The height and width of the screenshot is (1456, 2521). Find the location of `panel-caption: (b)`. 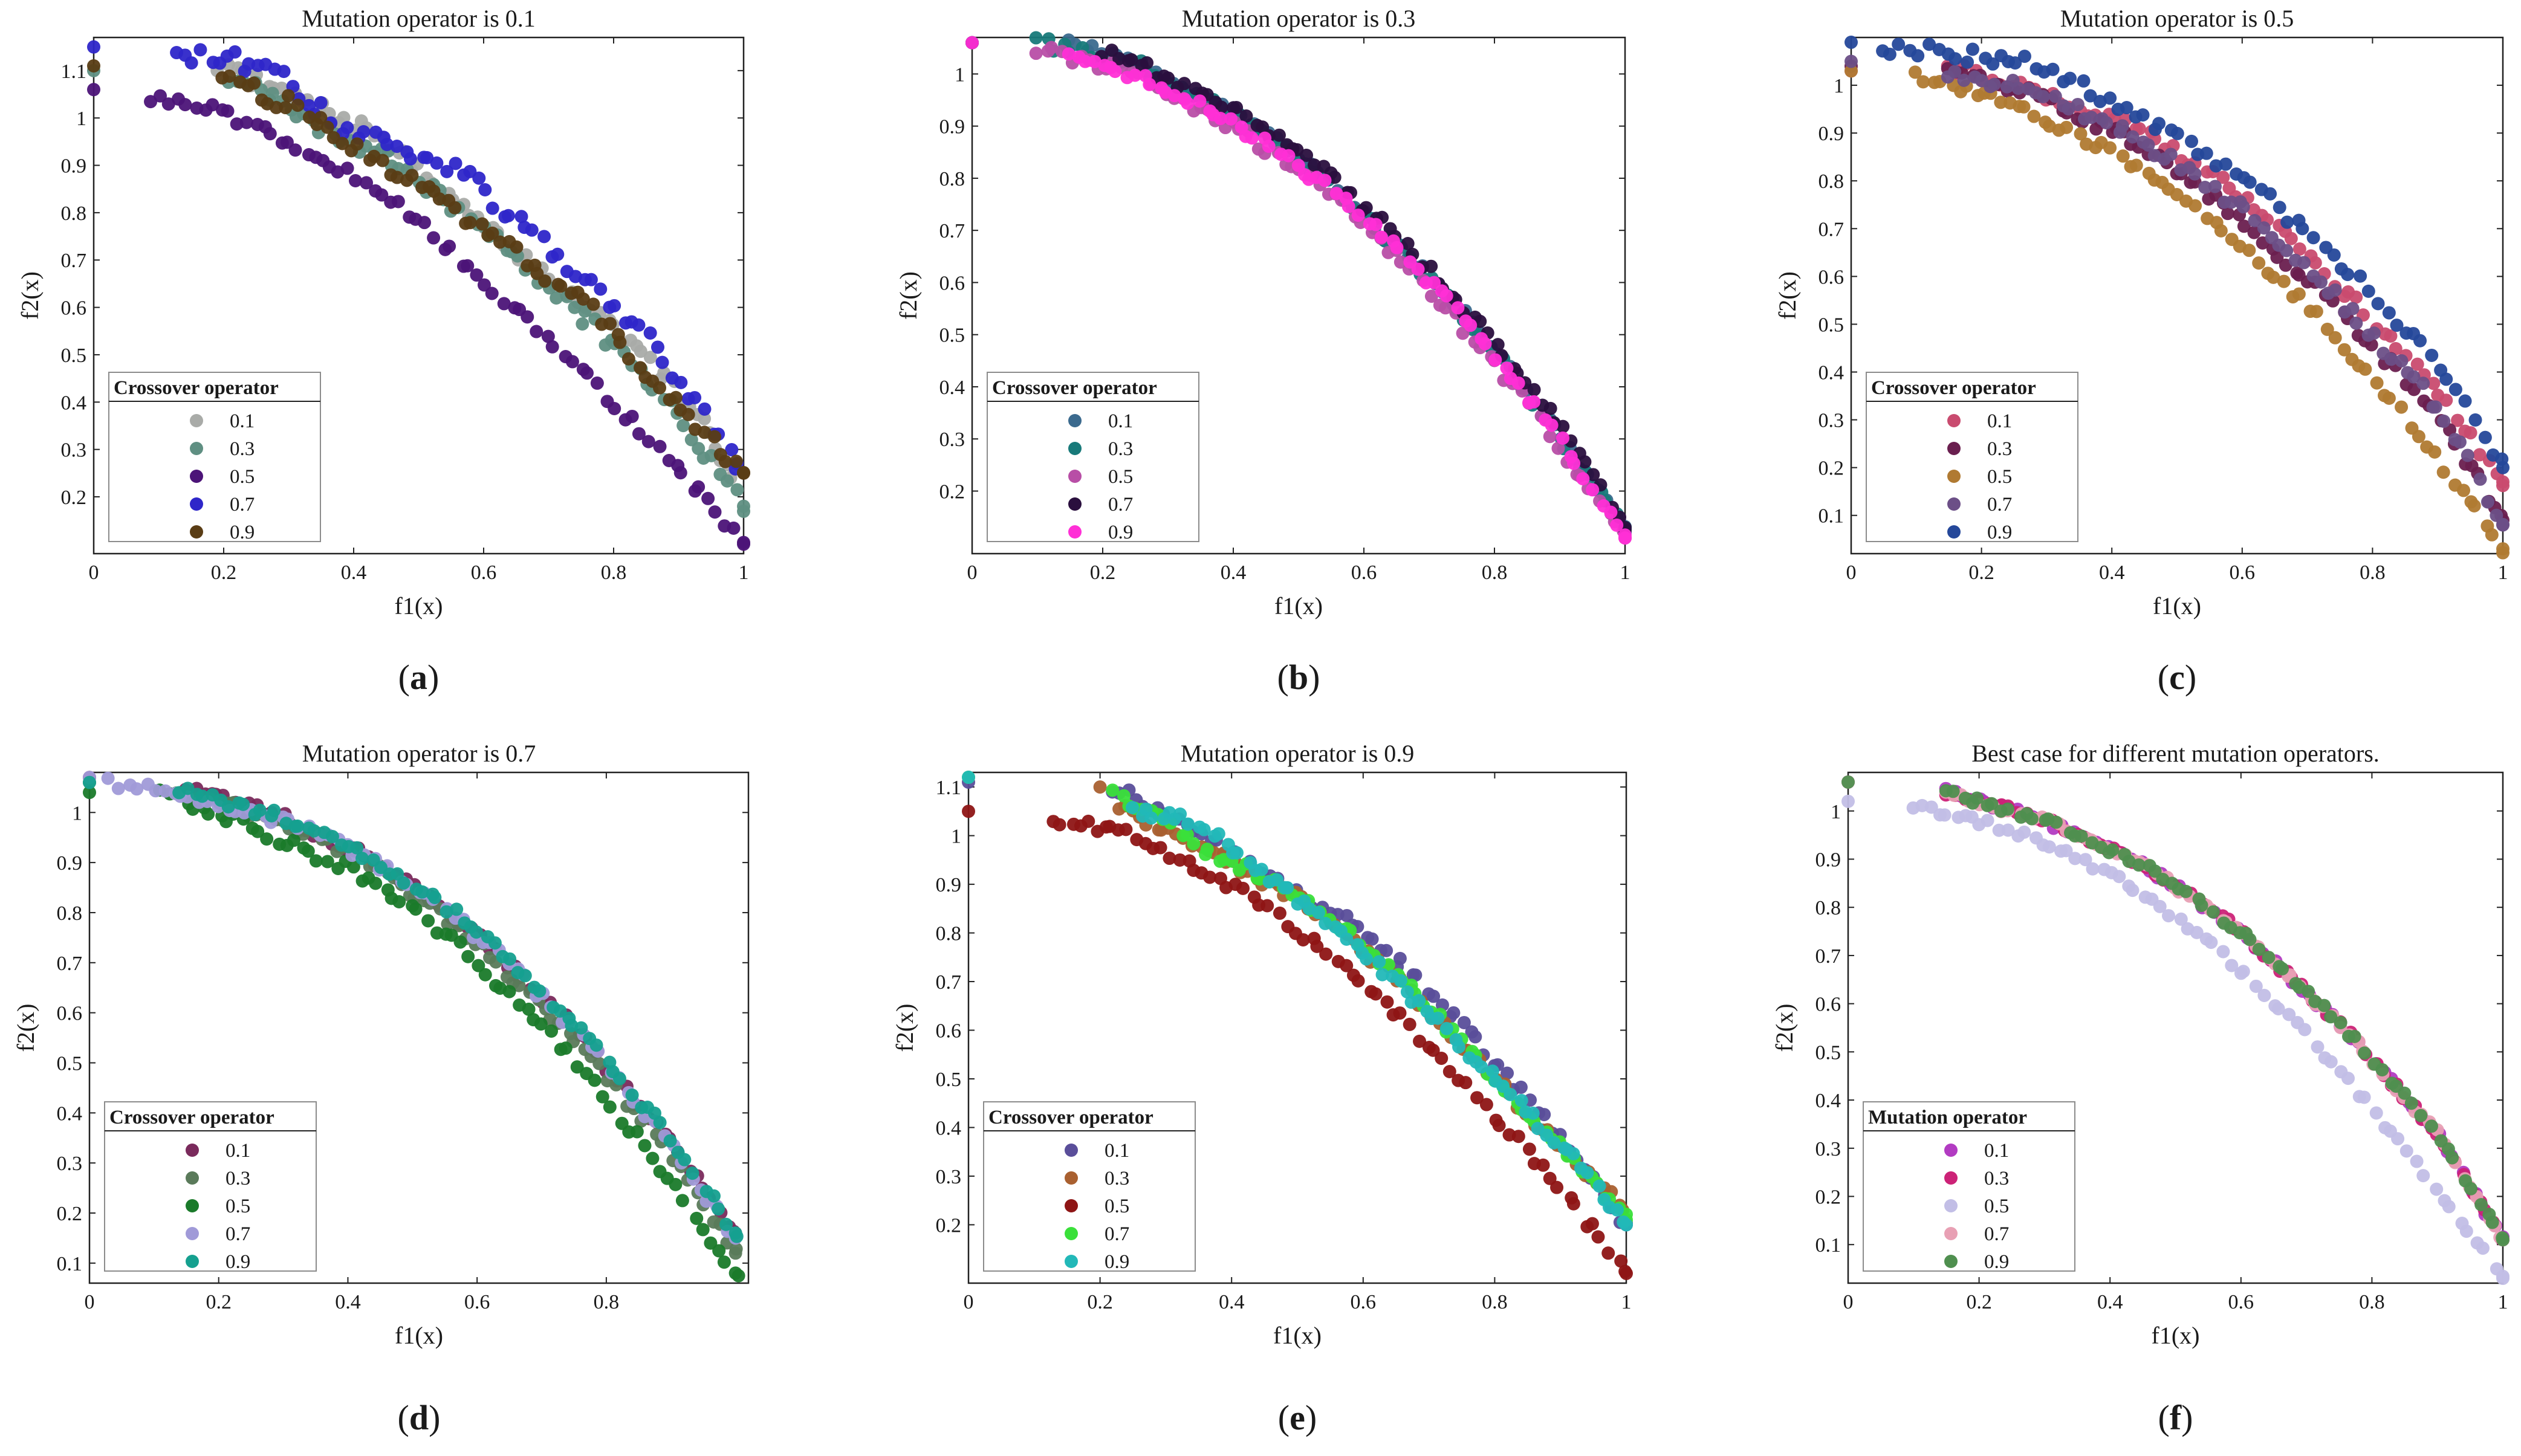

panel-caption: (b) is located at coordinates (1298, 677).